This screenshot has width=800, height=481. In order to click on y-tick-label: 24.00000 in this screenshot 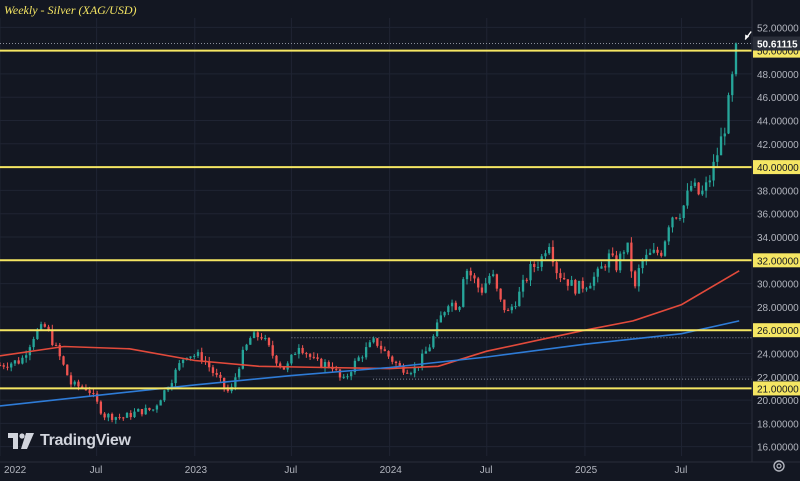, I will do `click(778, 354)`.